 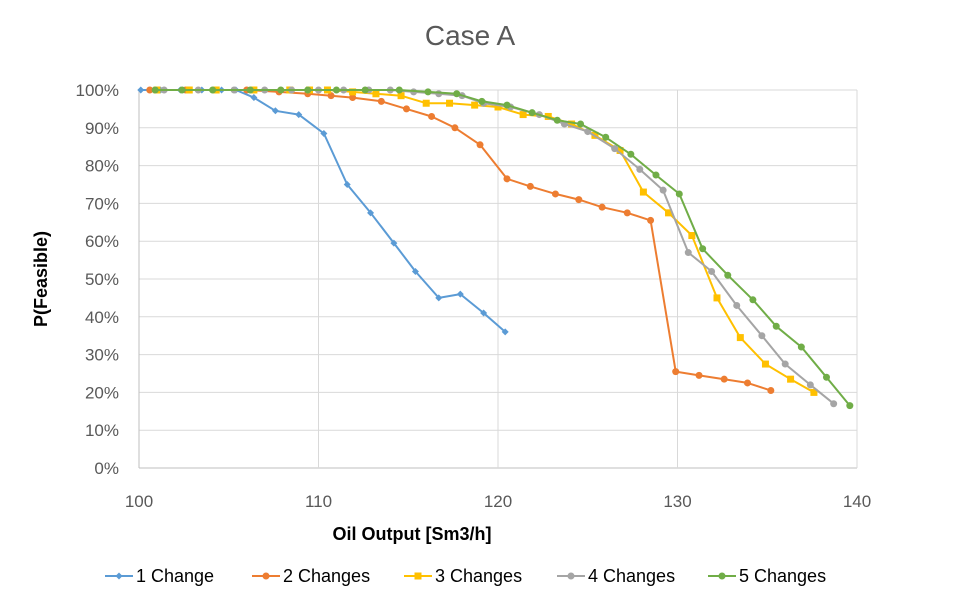 I want to click on legend-item: 5 Changes, so click(x=767, y=576).